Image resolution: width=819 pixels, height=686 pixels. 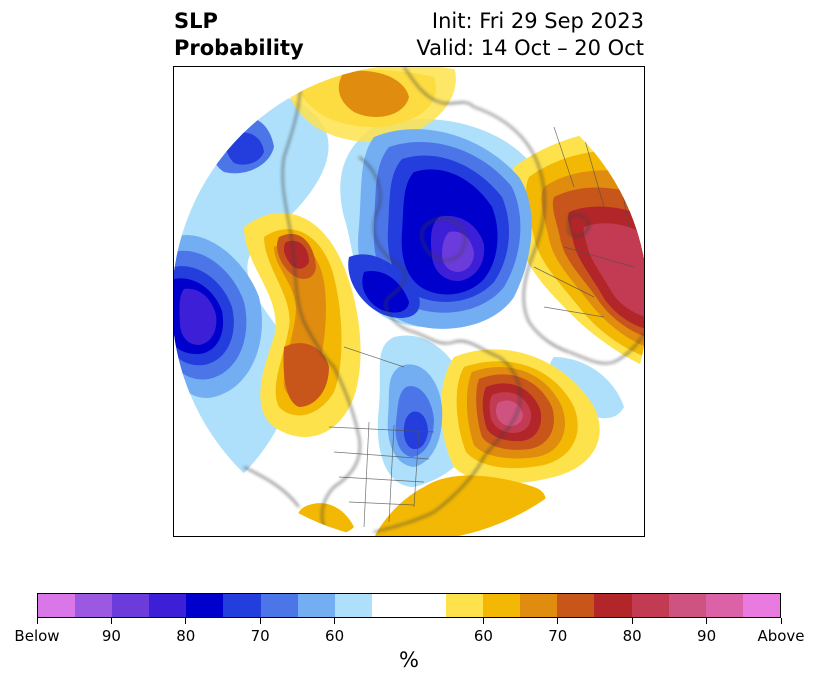 I want to click on init-date: Init: Fri 29 Sep 2023, so click(x=537, y=21).